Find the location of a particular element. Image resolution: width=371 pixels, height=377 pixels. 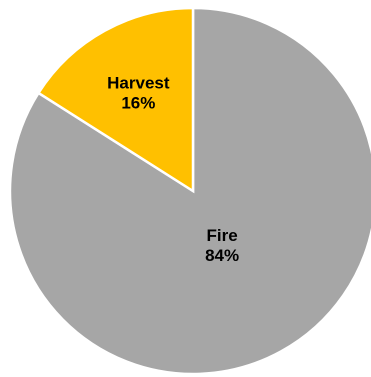

slice-label-fire: Fire 84% is located at coordinates (222, 245).